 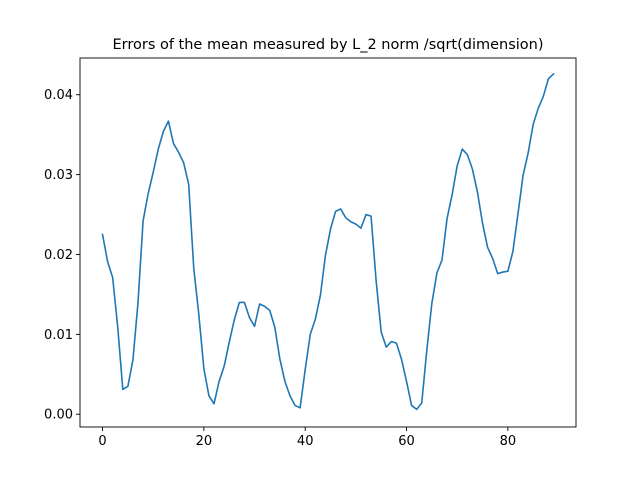 What do you see at coordinates (406, 441) in the screenshot?
I see `x-tick-label: 60` at bounding box center [406, 441].